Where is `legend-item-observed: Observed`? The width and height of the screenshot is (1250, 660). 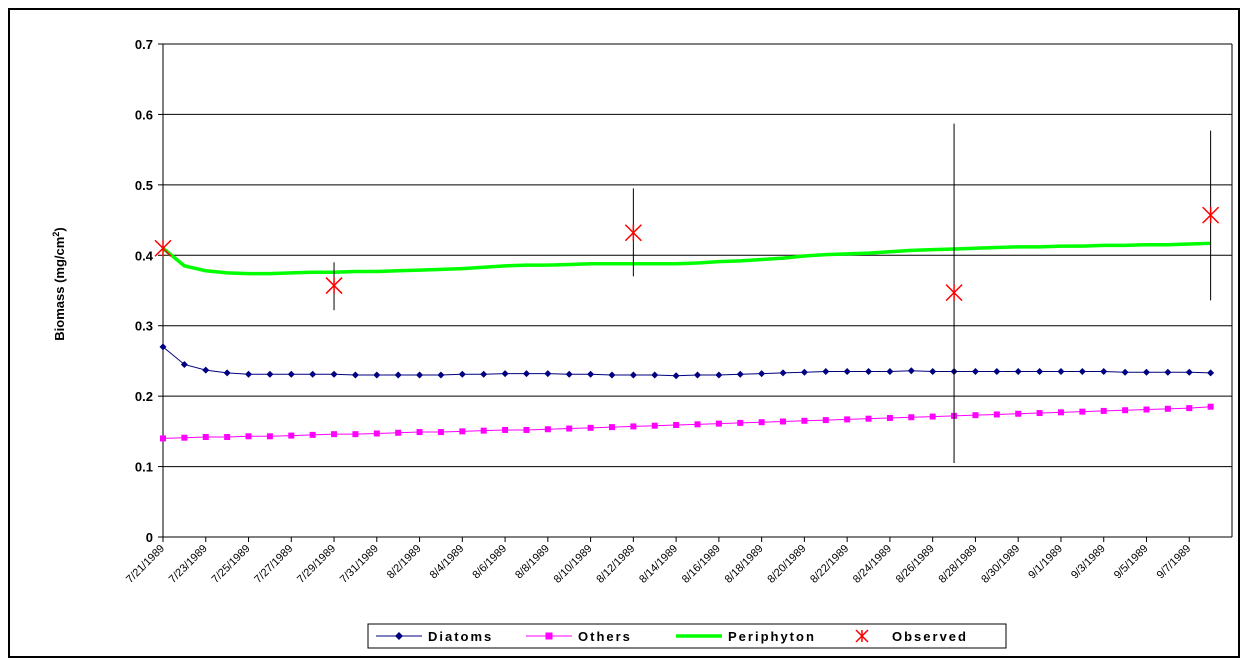
legend-item-observed: Observed is located at coordinates (911, 636).